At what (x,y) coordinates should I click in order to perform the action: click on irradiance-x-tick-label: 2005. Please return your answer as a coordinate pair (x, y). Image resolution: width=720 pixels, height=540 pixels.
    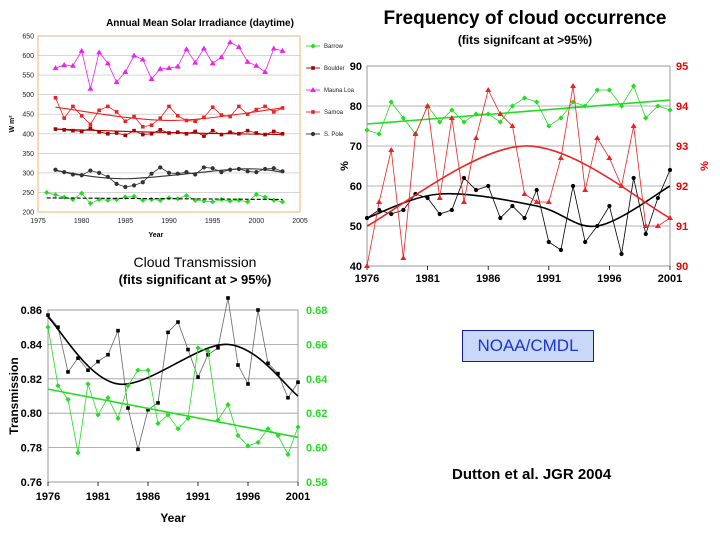
    Looking at the image, I should click on (300, 221).